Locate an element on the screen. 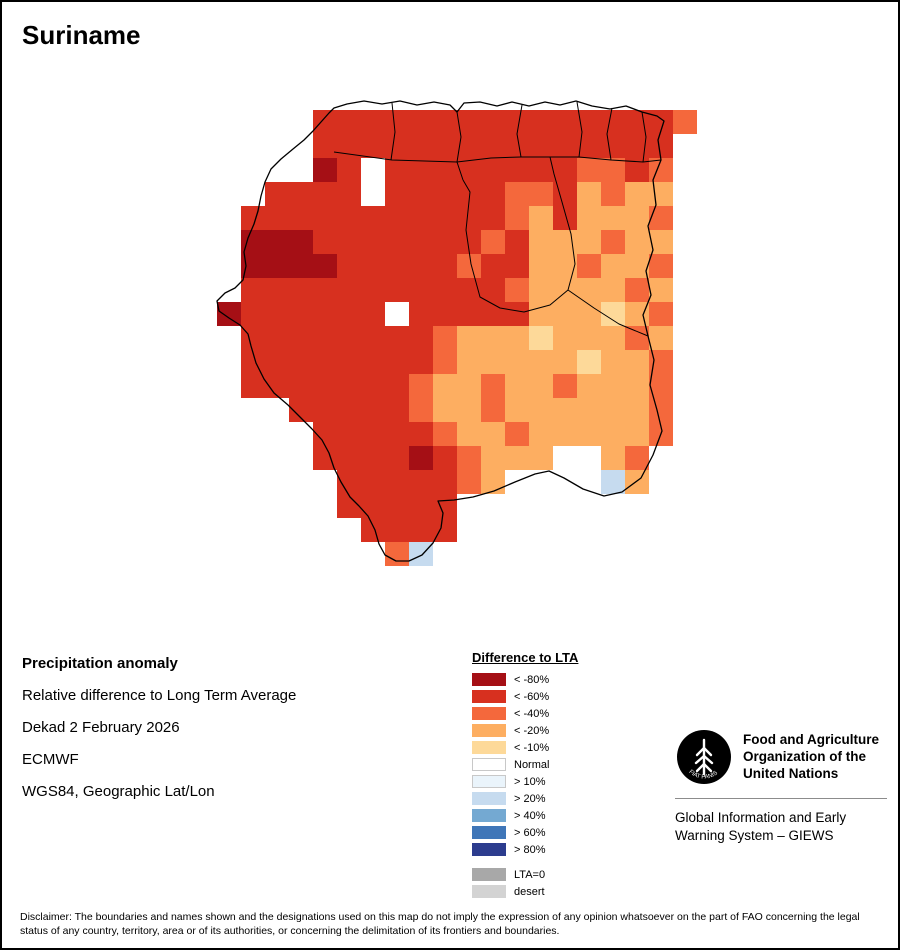  legend-item: < -20% is located at coordinates (557, 730).